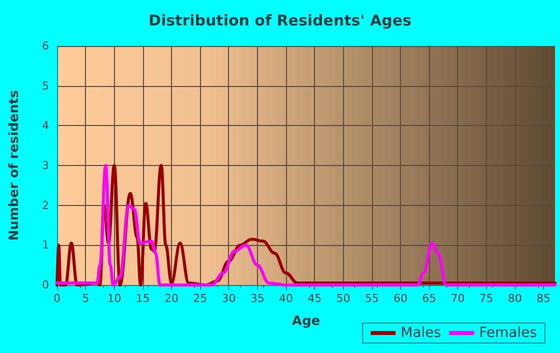 Image resolution: width=560 pixels, height=353 pixels. What do you see at coordinates (280, 21) in the screenshot?
I see `chart-title: Distribution of Residents' Ages` at bounding box center [280, 21].